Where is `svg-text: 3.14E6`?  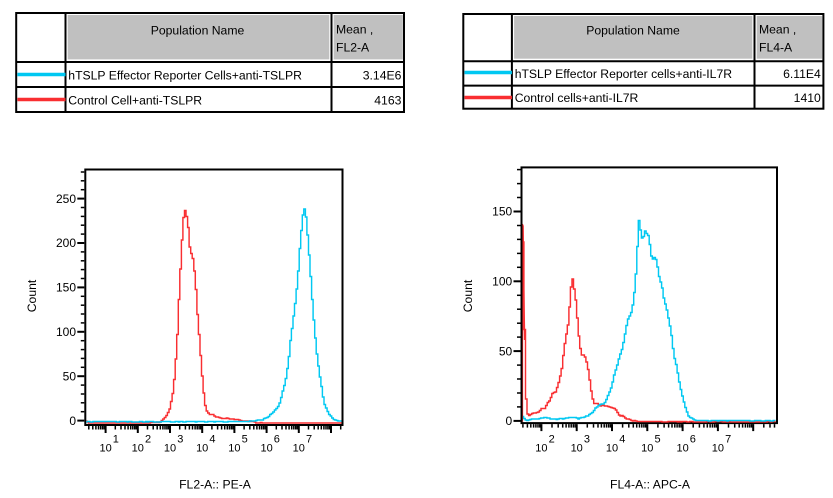
svg-text: 3.14E6 is located at coordinates (382, 76).